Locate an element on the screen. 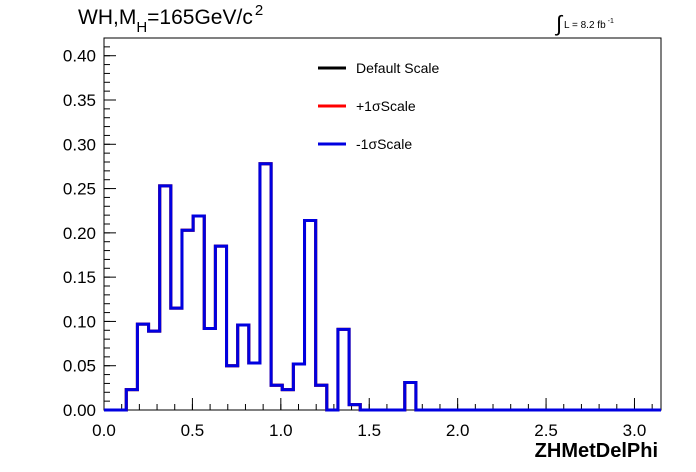  x-tick-label: 1.0 is located at coordinates (281, 430).